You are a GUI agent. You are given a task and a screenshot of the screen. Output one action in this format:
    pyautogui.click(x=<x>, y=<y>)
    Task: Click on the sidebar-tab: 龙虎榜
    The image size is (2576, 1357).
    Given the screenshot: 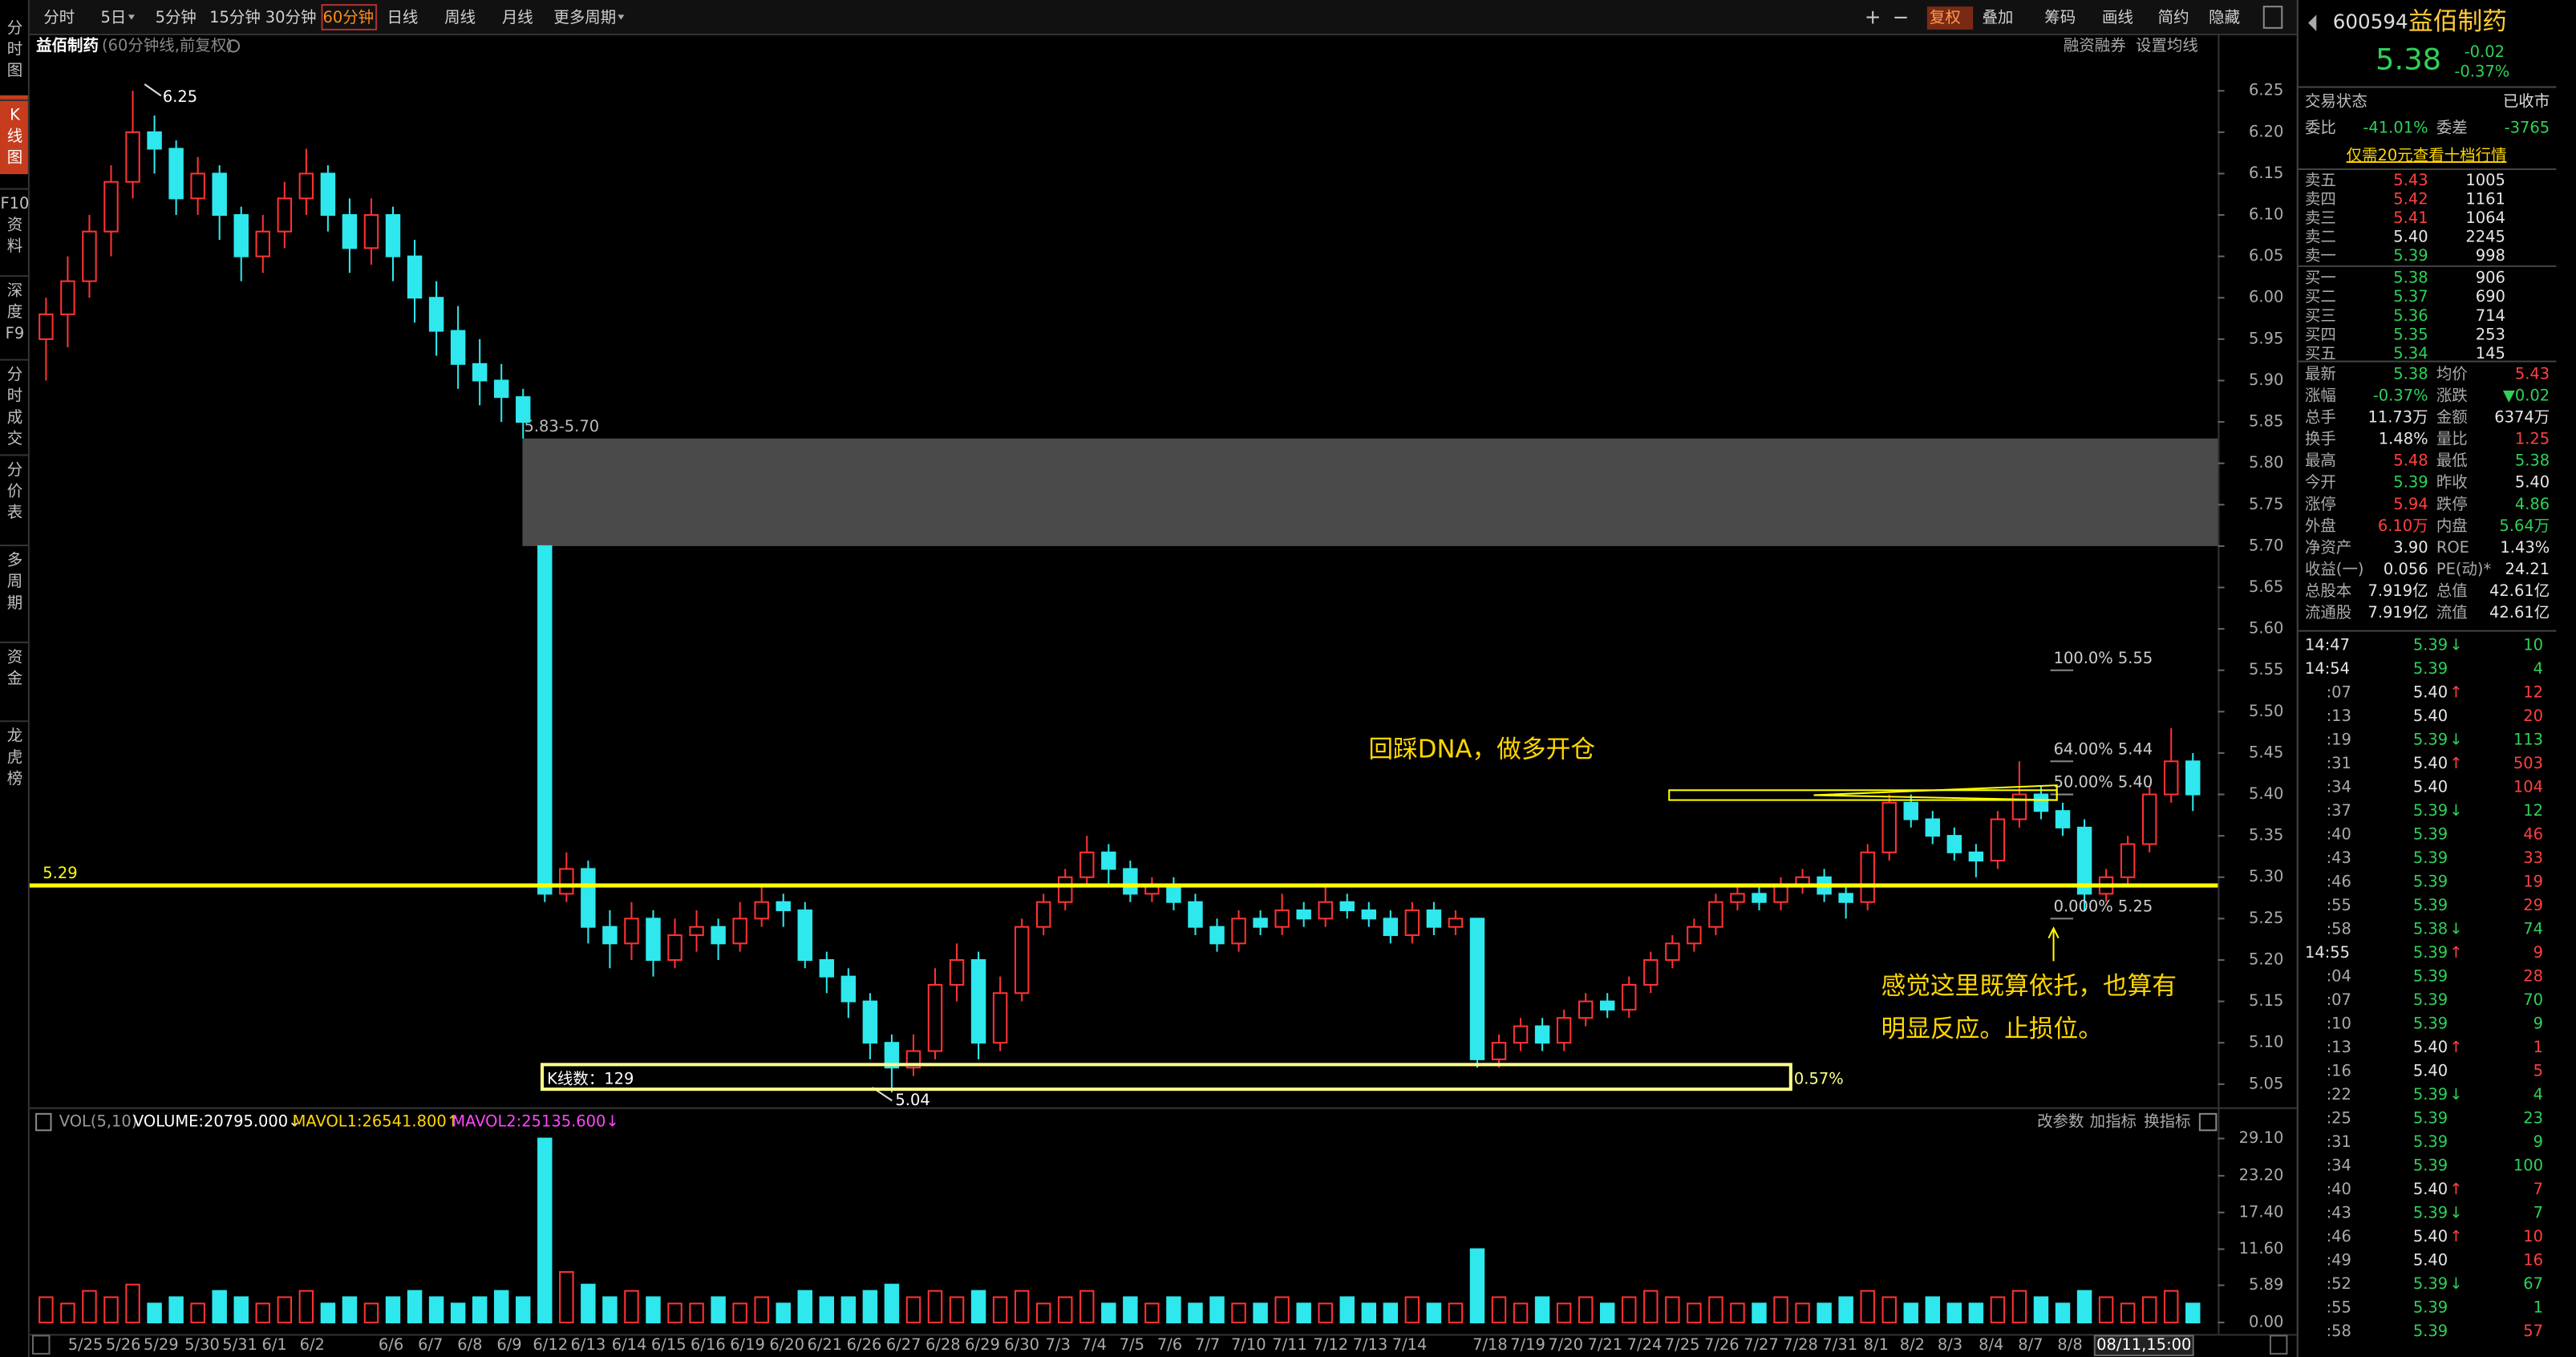 What is the action you would take?
    pyautogui.click(x=15, y=756)
    